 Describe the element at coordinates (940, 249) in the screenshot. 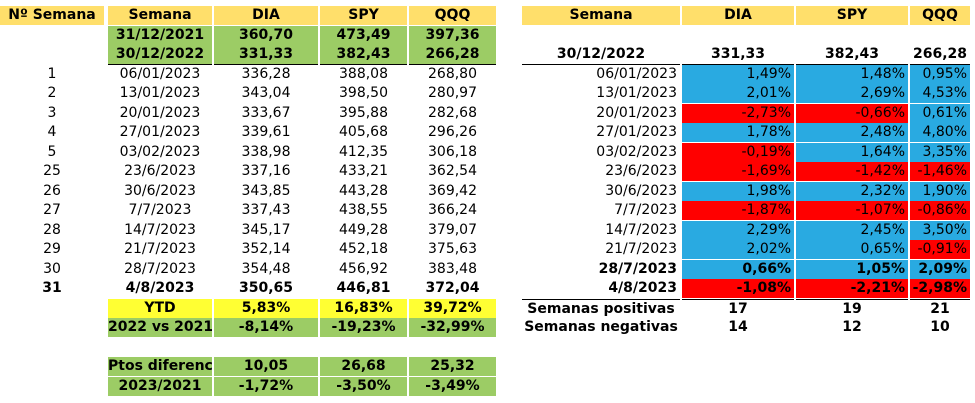

I see `negative-return-cell: -0,91%` at that location.